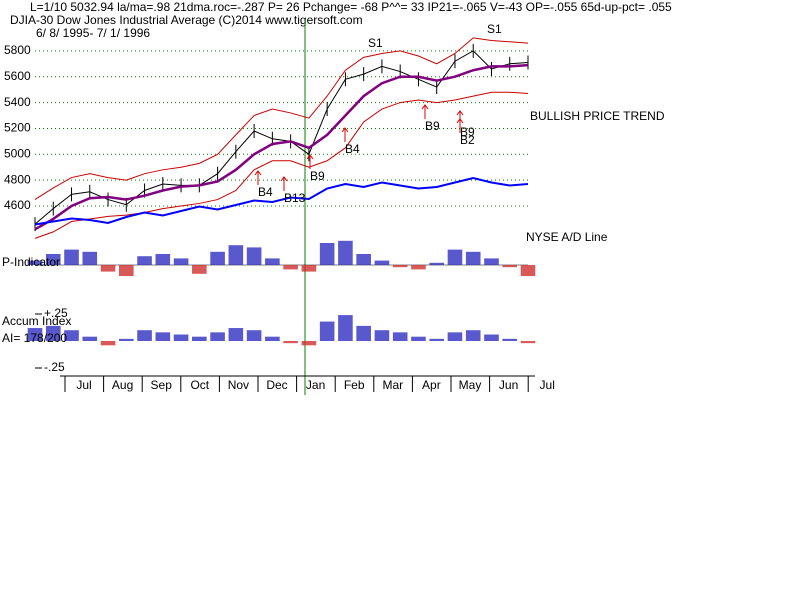 The height and width of the screenshot is (600, 800). What do you see at coordinates (17, 50) in the screenshot?
I see `y-tick-label: 5800` at bounding box center [17, 50].